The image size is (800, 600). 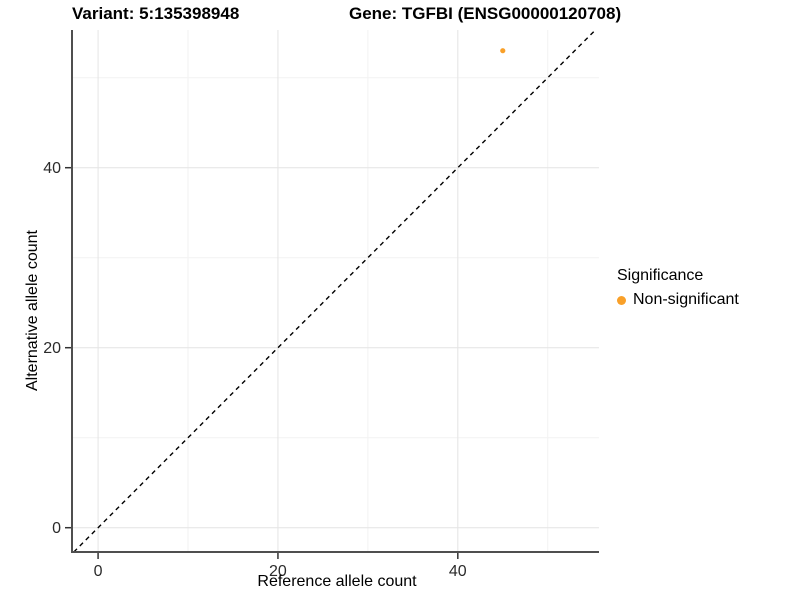 What do you see at coordinates (156, 13) in the screenshot?
I see `plot-title-variant: Variant: 5:135398948` at bounding box center [156, 13].